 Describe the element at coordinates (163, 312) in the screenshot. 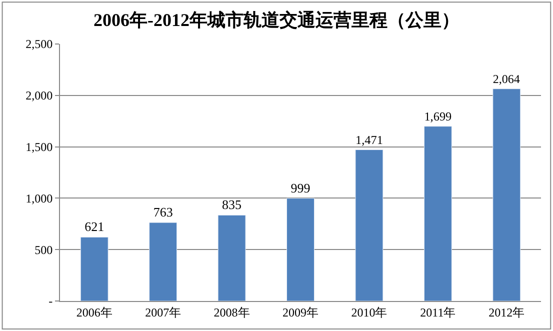

I see `x-tick-label: 2007年` at that location.